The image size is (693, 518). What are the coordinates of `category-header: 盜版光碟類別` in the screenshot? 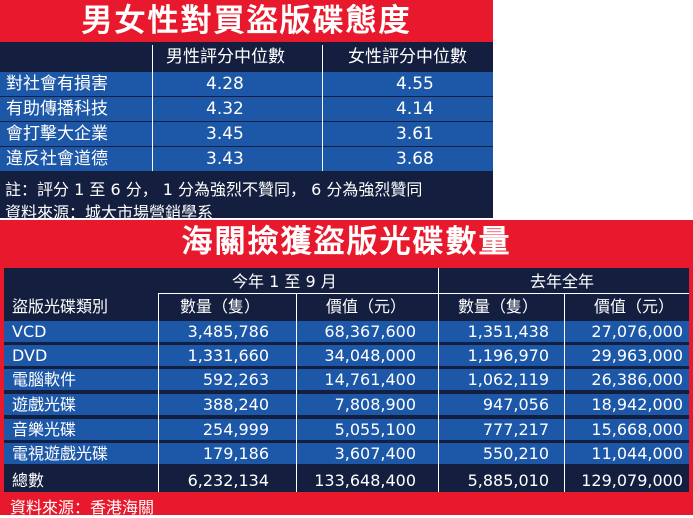 It's located at (60, 306).